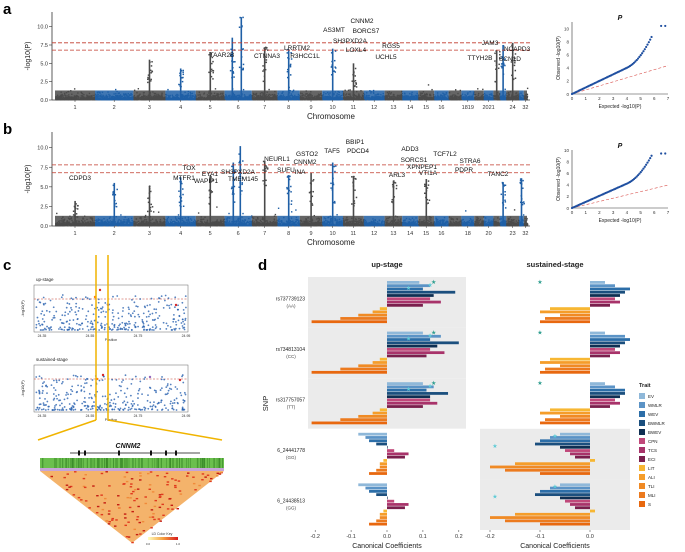  I want to click on gene-label: CNNM2, so click(361, 21).